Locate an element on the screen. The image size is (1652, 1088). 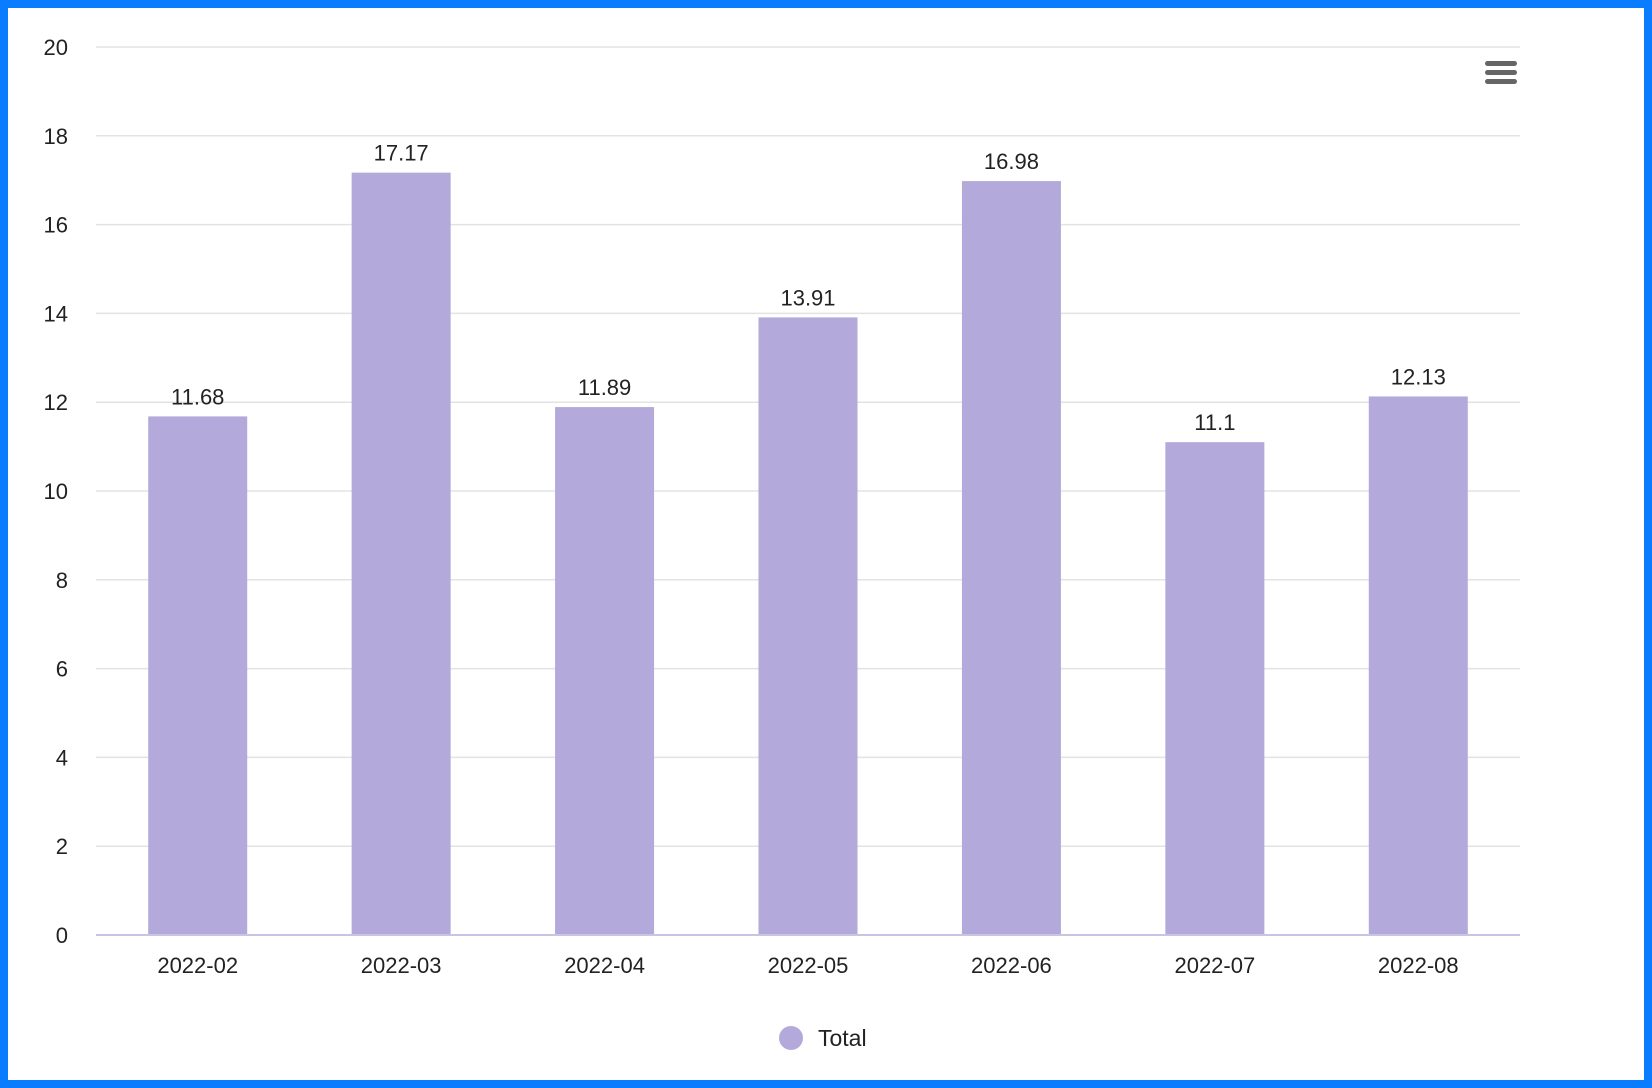
hamburger-menu-icon is located at coordinates (1501, 72).